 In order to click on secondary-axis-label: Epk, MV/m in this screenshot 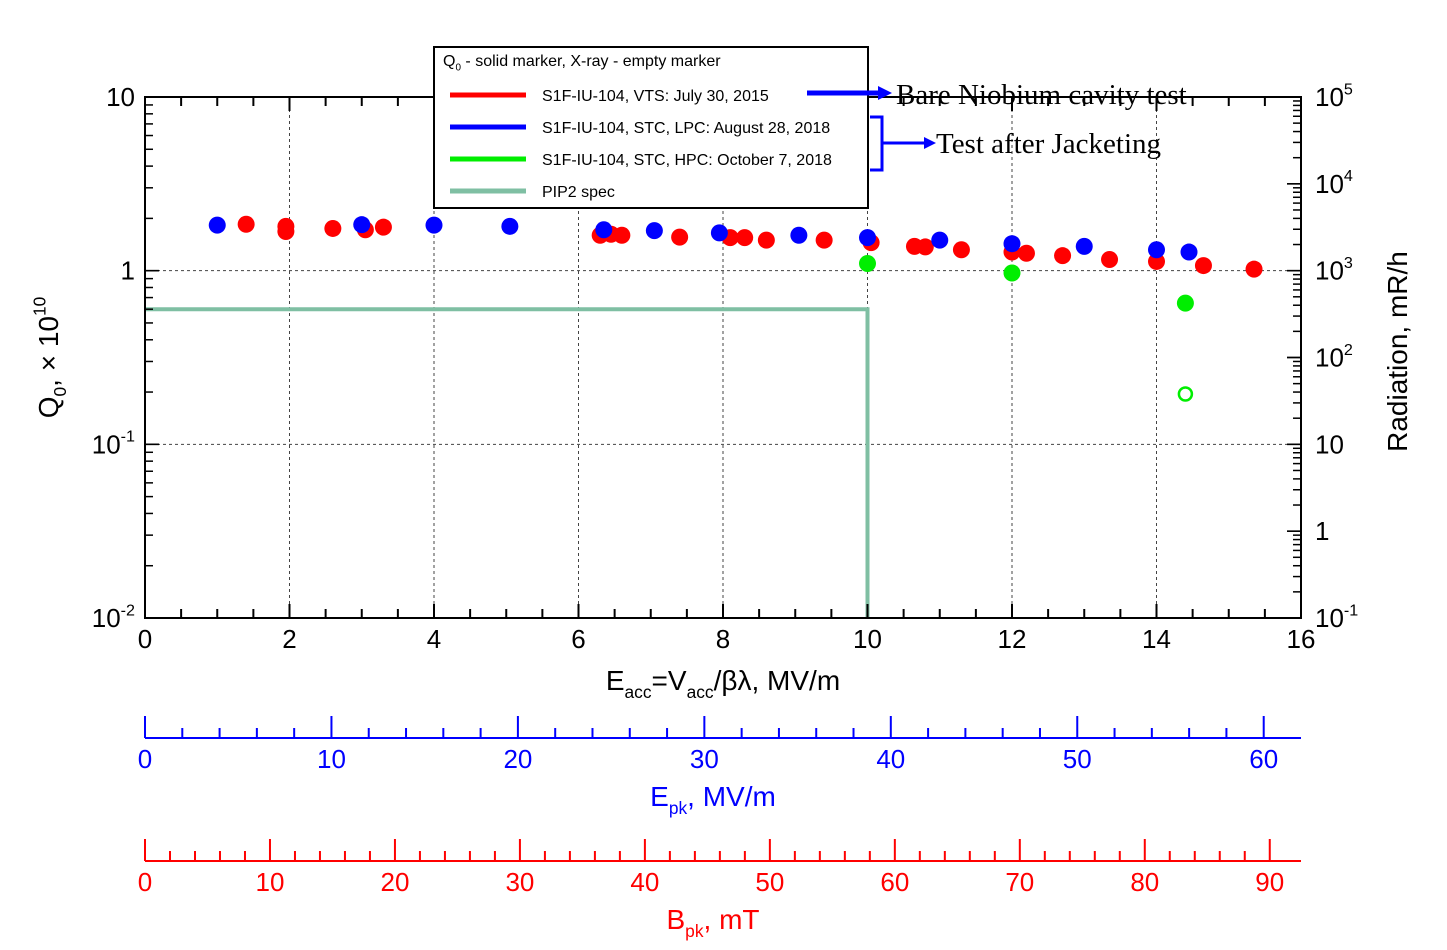, I will do `click(713, 799)`.